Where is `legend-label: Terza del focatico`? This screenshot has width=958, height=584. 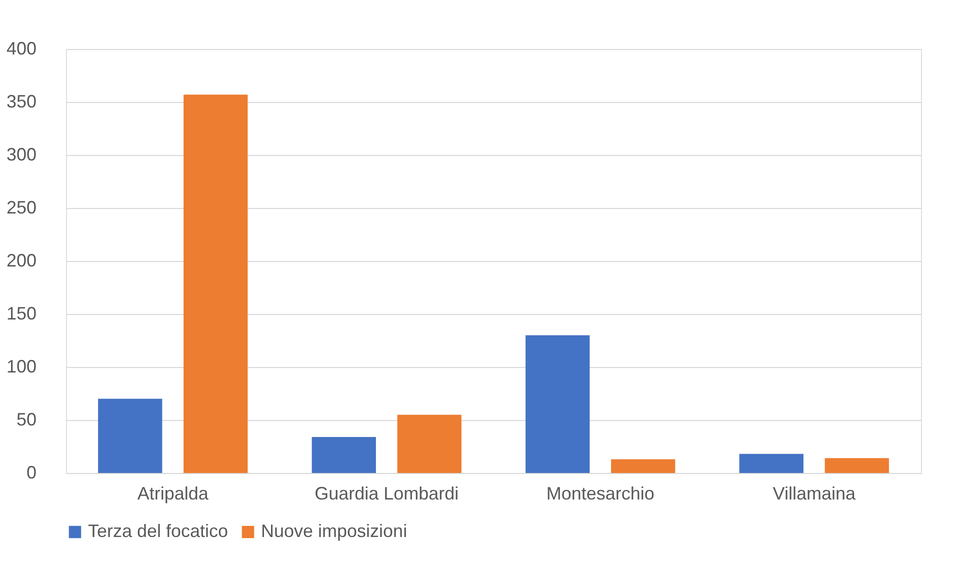
legend-label: Terza del focatico is located at coordinates (158, 531).